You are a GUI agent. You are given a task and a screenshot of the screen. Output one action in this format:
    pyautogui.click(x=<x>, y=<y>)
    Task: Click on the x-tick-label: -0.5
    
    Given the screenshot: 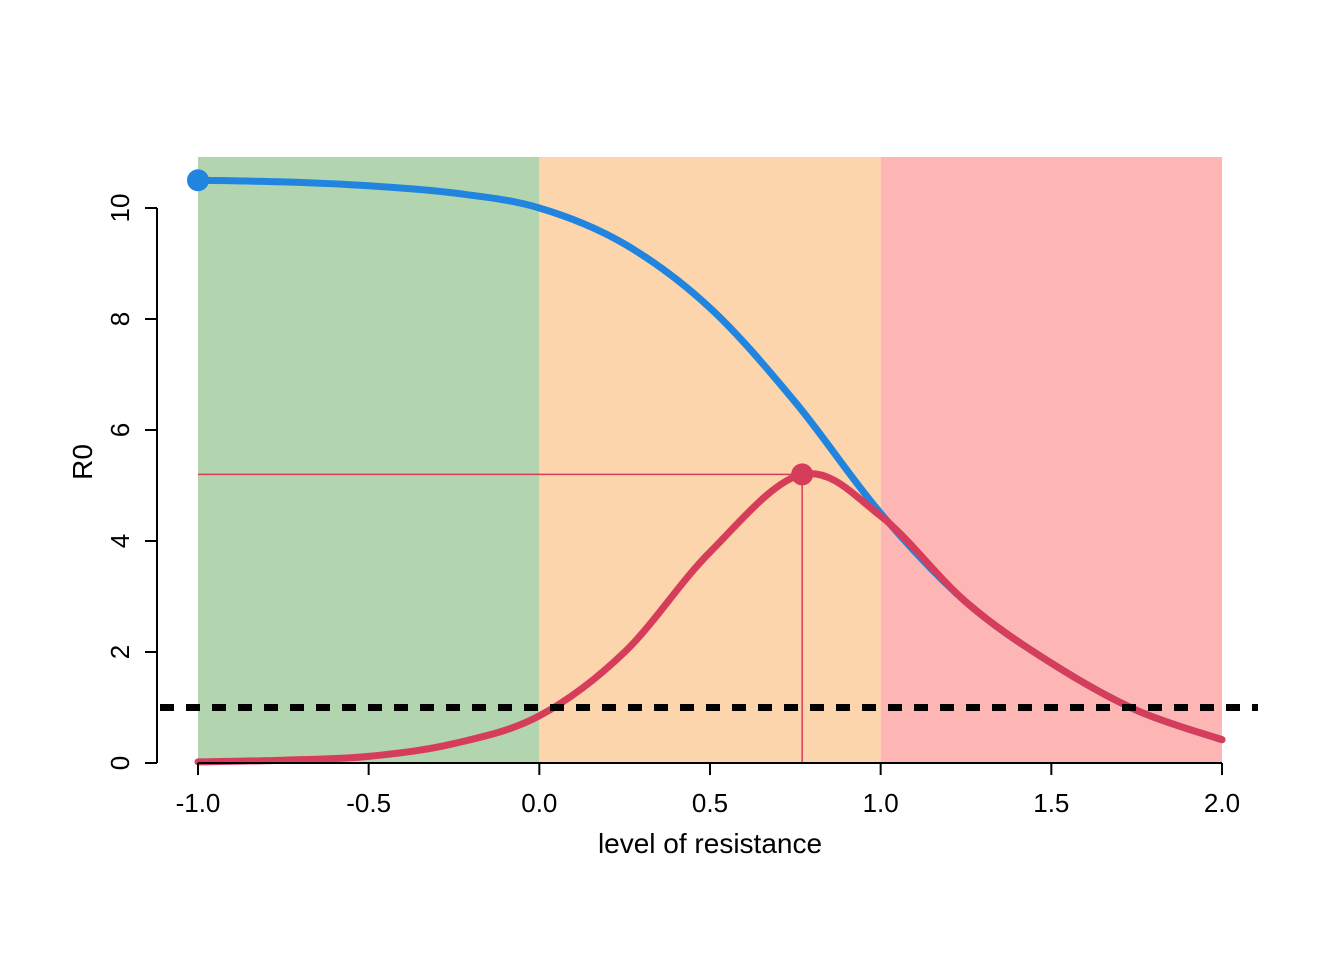 What is the action you would take?
    pyautogui.click(x=368, y=803)
    